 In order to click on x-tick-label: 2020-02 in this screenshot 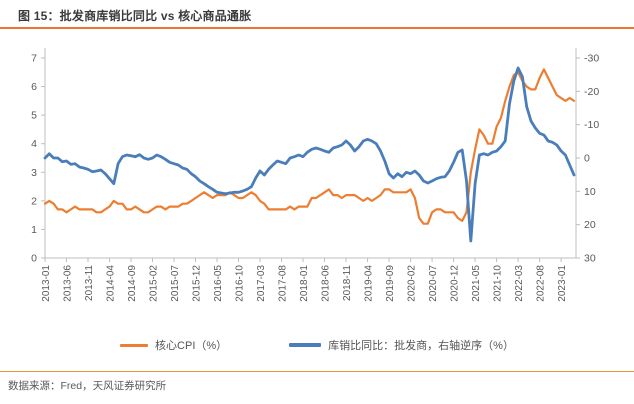, I will do `click(412, 283)`.